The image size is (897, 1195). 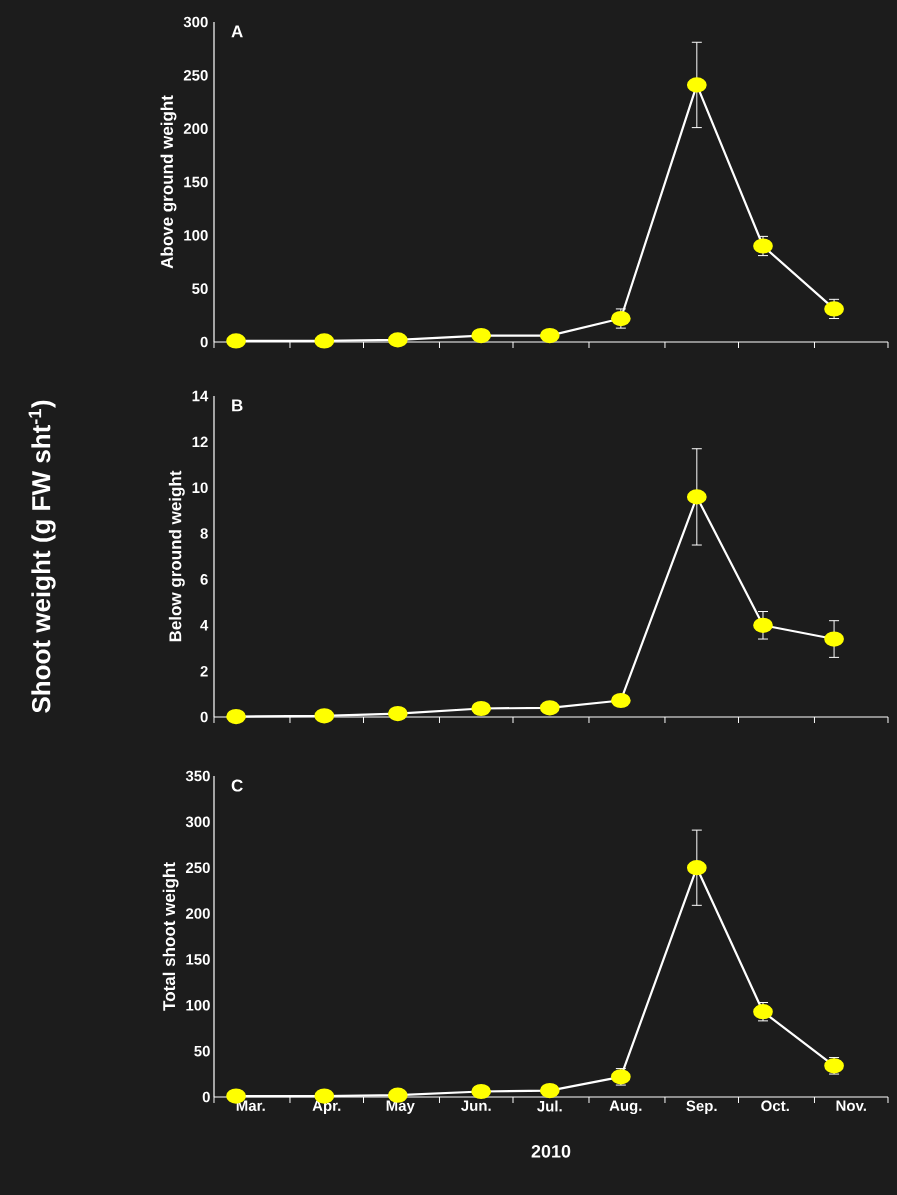 What do you see at coordinates (701, 1107) in the screenshot?
I see `x-tick-label: Sep.` at bounding box center [701, 1107].